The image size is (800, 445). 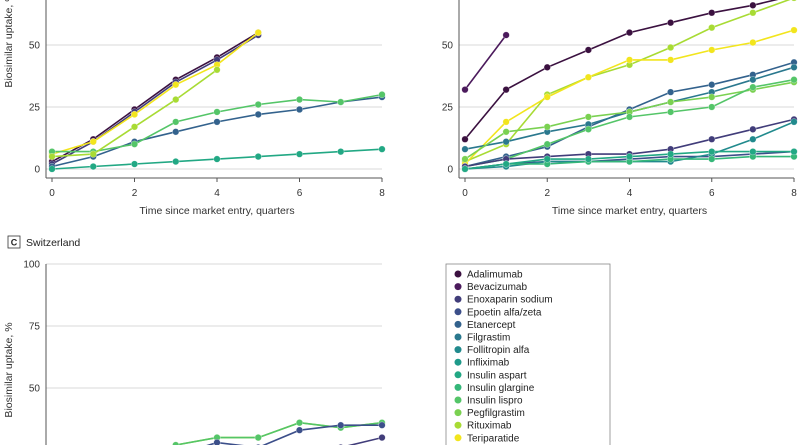 I want to click on y-tick-label: 50, so click(x=448, y=46).